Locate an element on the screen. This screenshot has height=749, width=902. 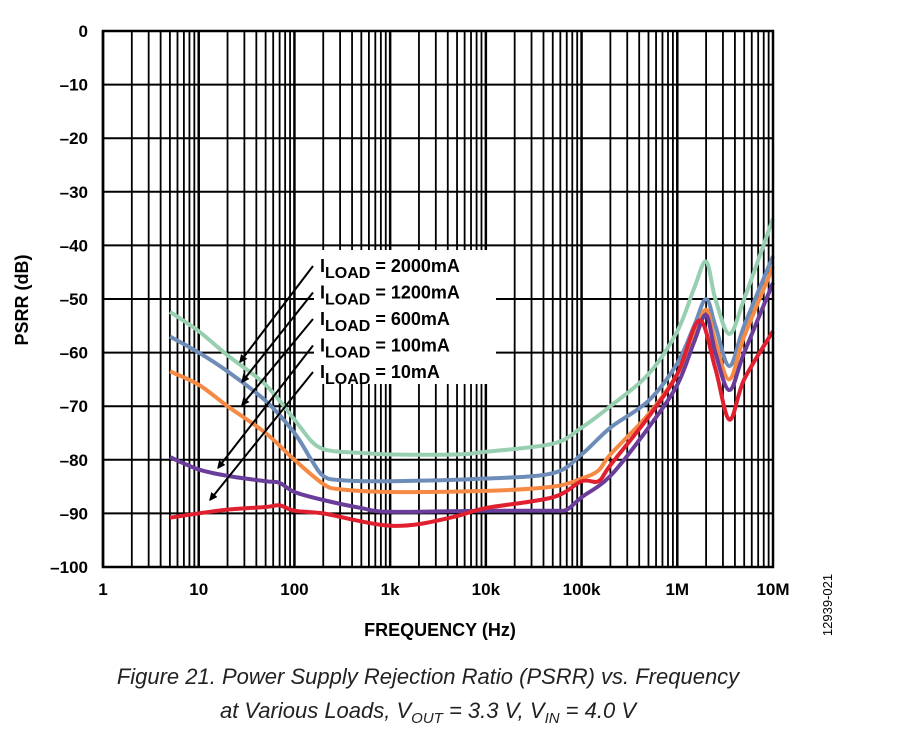
x-axis-title: FREQUENCY (Hz) is located at coordinates (440, 630).